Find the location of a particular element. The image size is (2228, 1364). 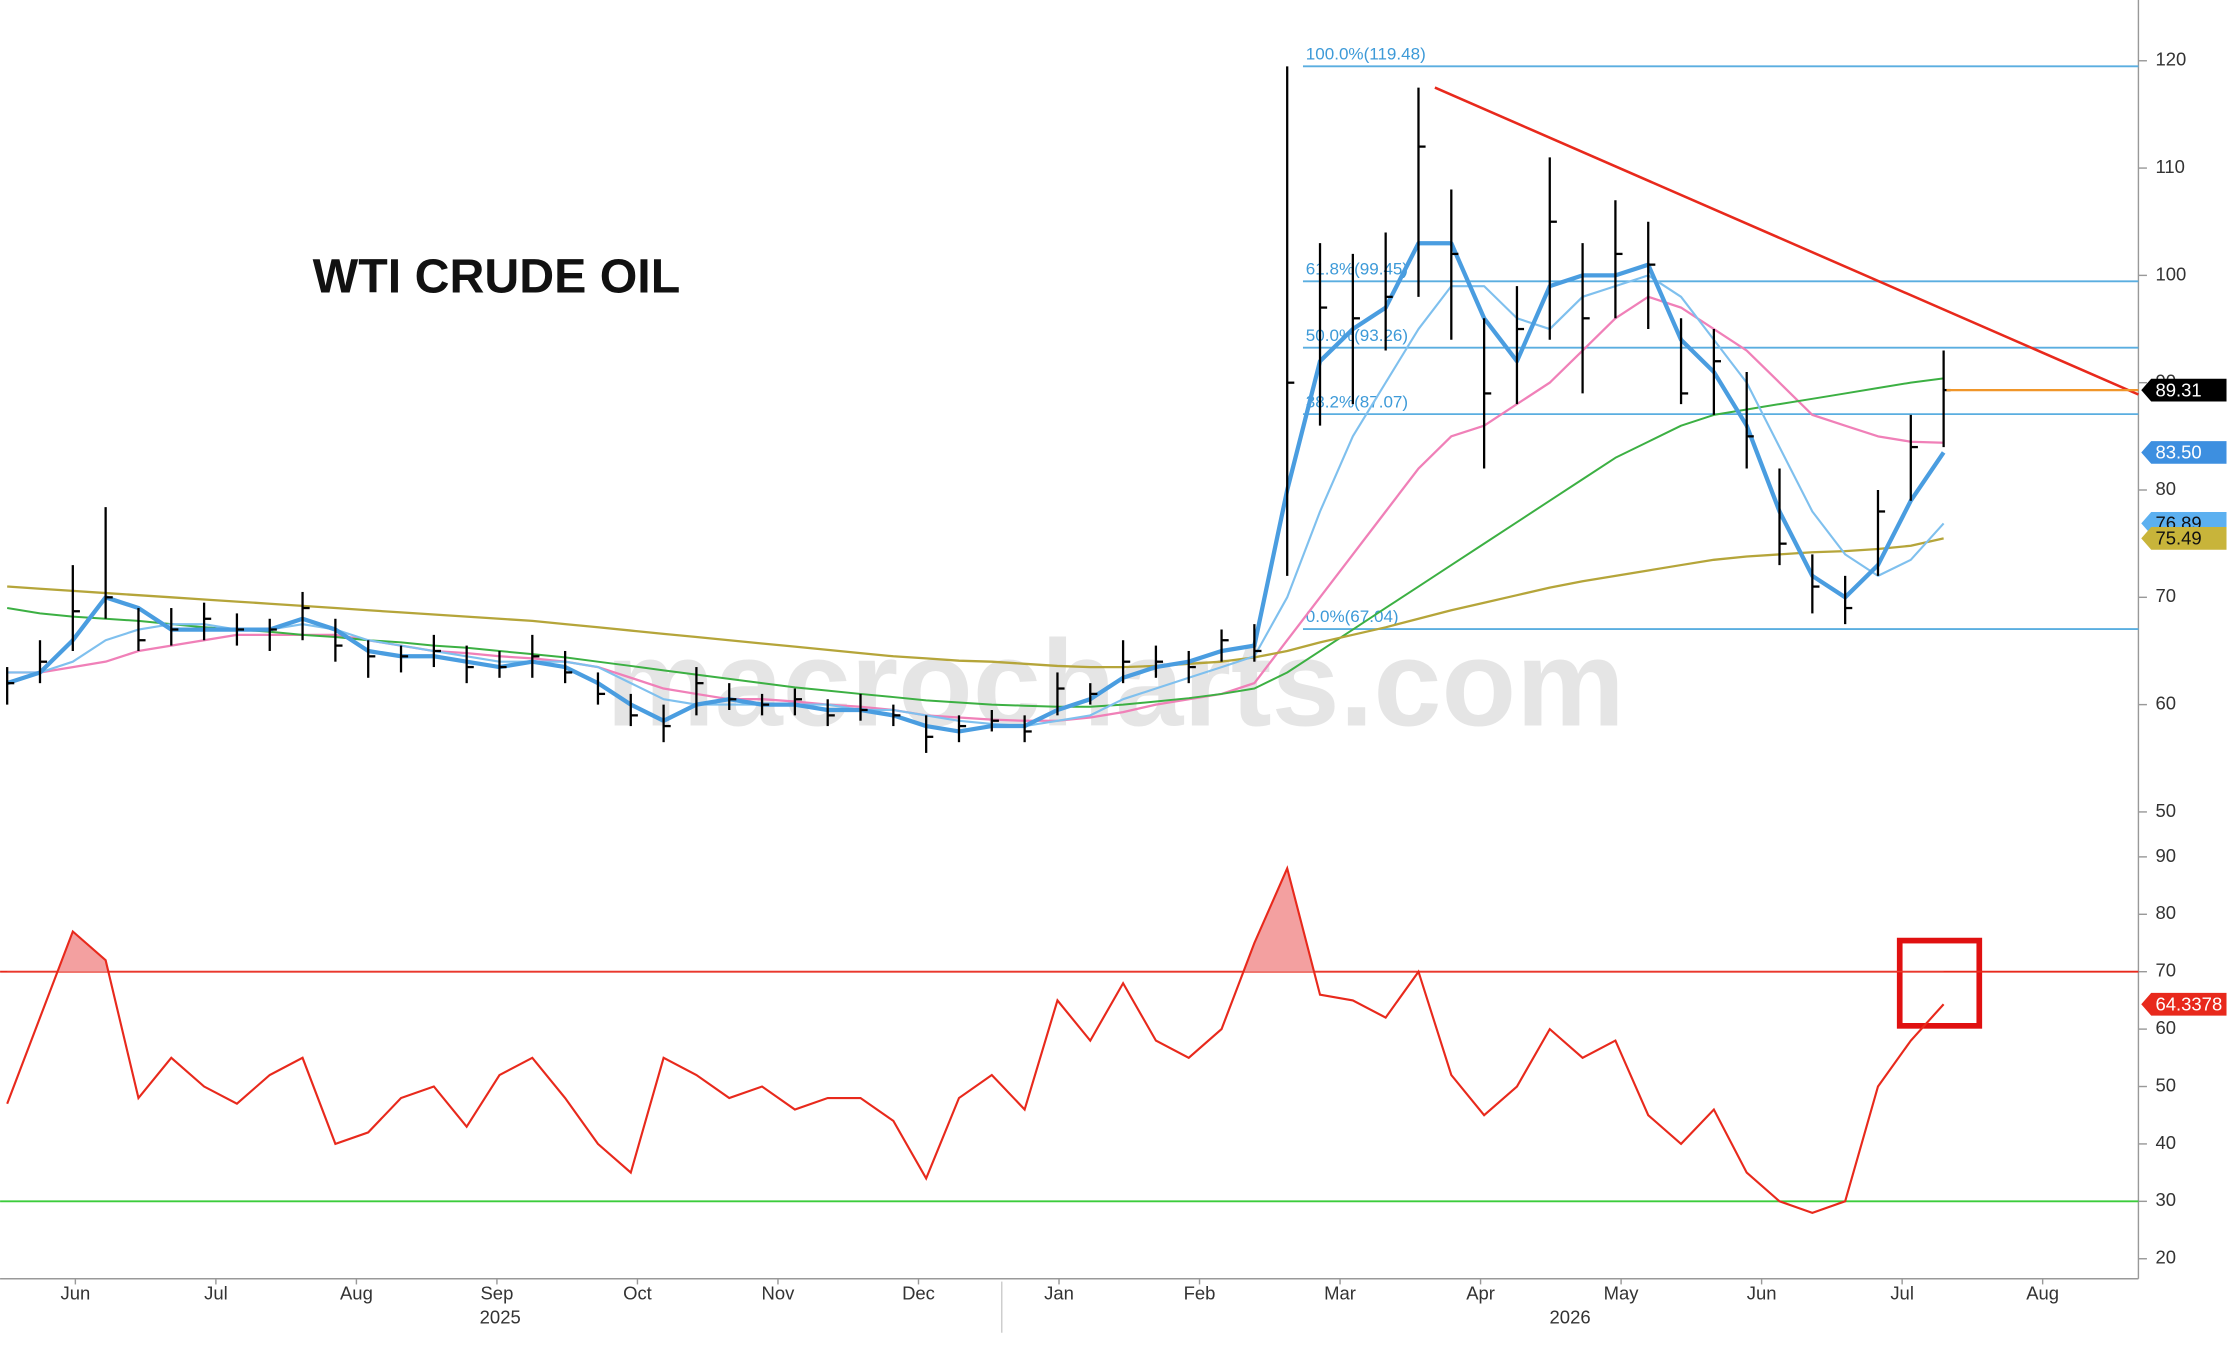

x-tick-label: Sep is located at coordinates (496, 1292).